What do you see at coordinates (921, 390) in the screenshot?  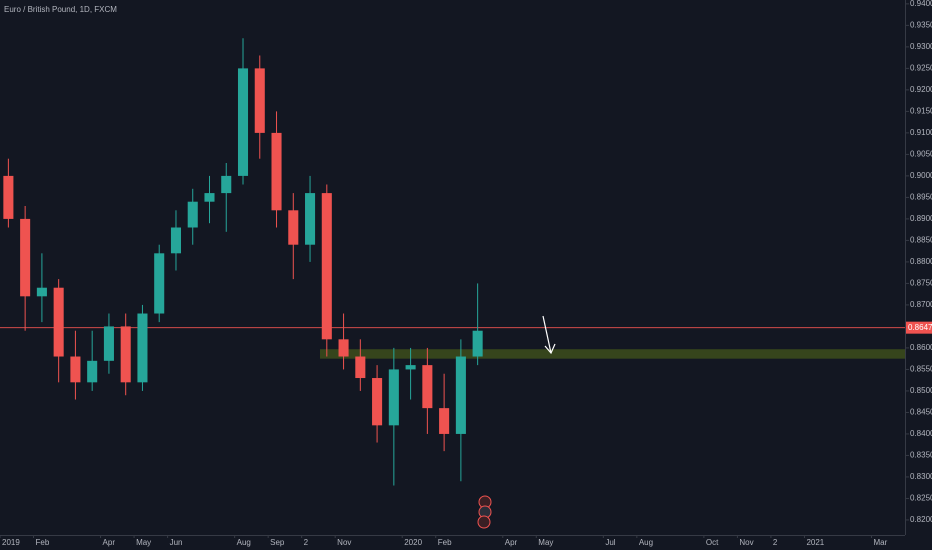 I see `y-tick-label: 0.85000` at bounding box center [921, 390].